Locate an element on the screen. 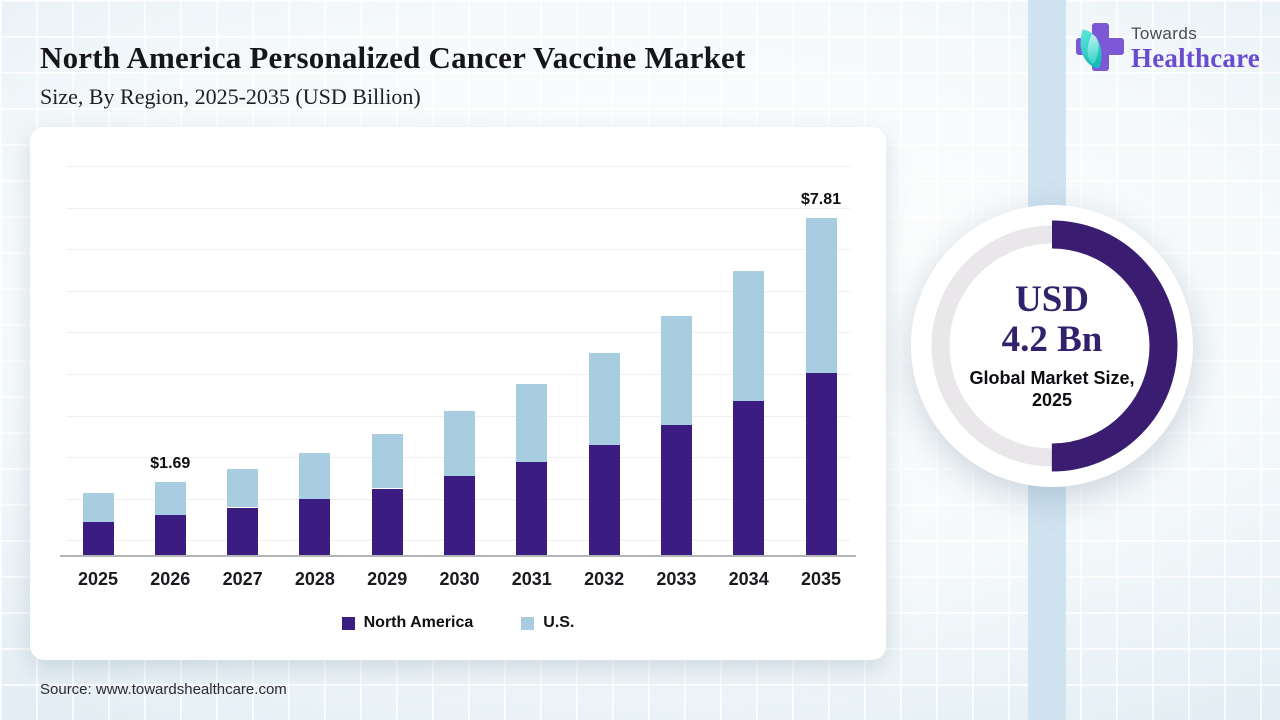 This screenshot has width=1280, height=720. bar-segment-north-america-2033 is located at coordinates (676, 490).